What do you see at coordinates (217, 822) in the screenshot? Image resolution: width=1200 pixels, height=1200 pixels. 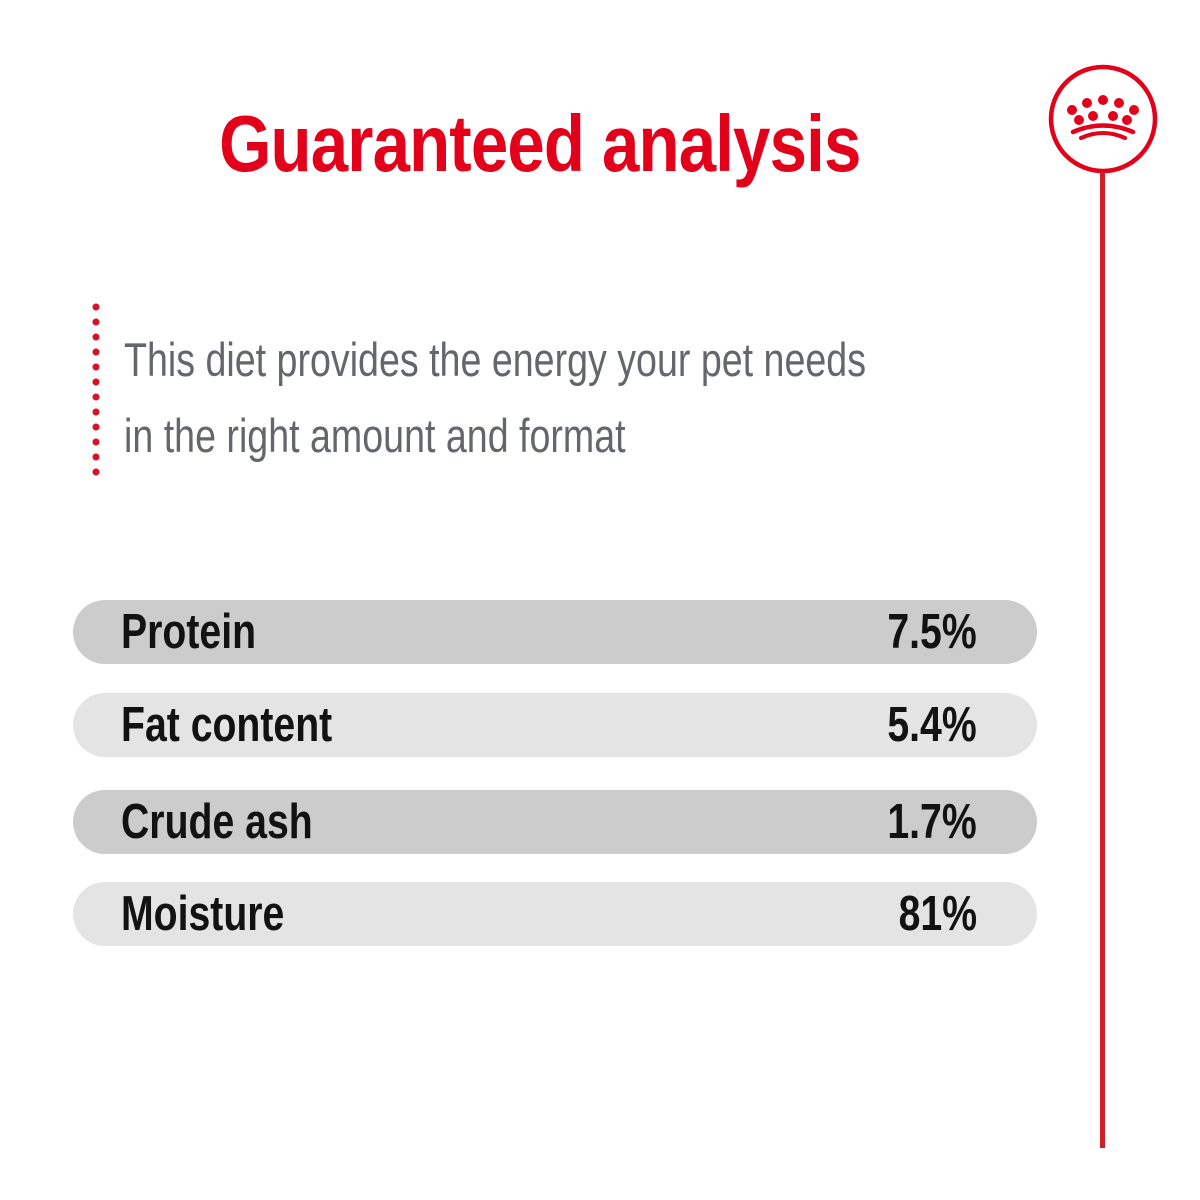 I see `row-label: Crude ash` at bounding box center [217, 822].